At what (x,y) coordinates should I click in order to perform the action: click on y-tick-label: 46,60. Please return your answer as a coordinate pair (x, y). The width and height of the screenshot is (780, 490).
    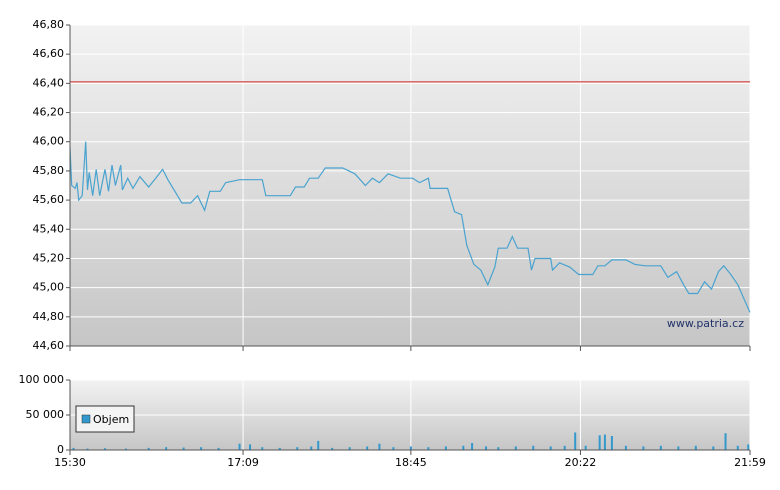
    Looking at the image, I should click on (49, 53).